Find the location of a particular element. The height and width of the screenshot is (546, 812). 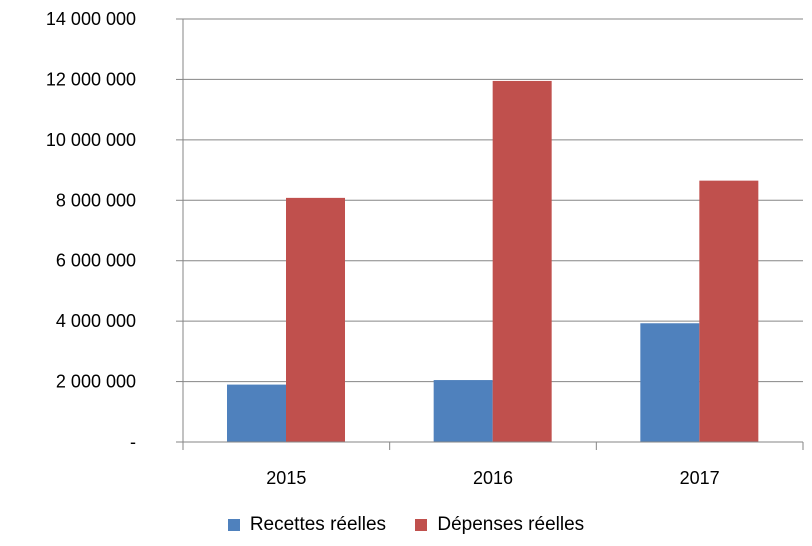

y-tick-label: 6 000 000 is located at coordinates (96, 261).